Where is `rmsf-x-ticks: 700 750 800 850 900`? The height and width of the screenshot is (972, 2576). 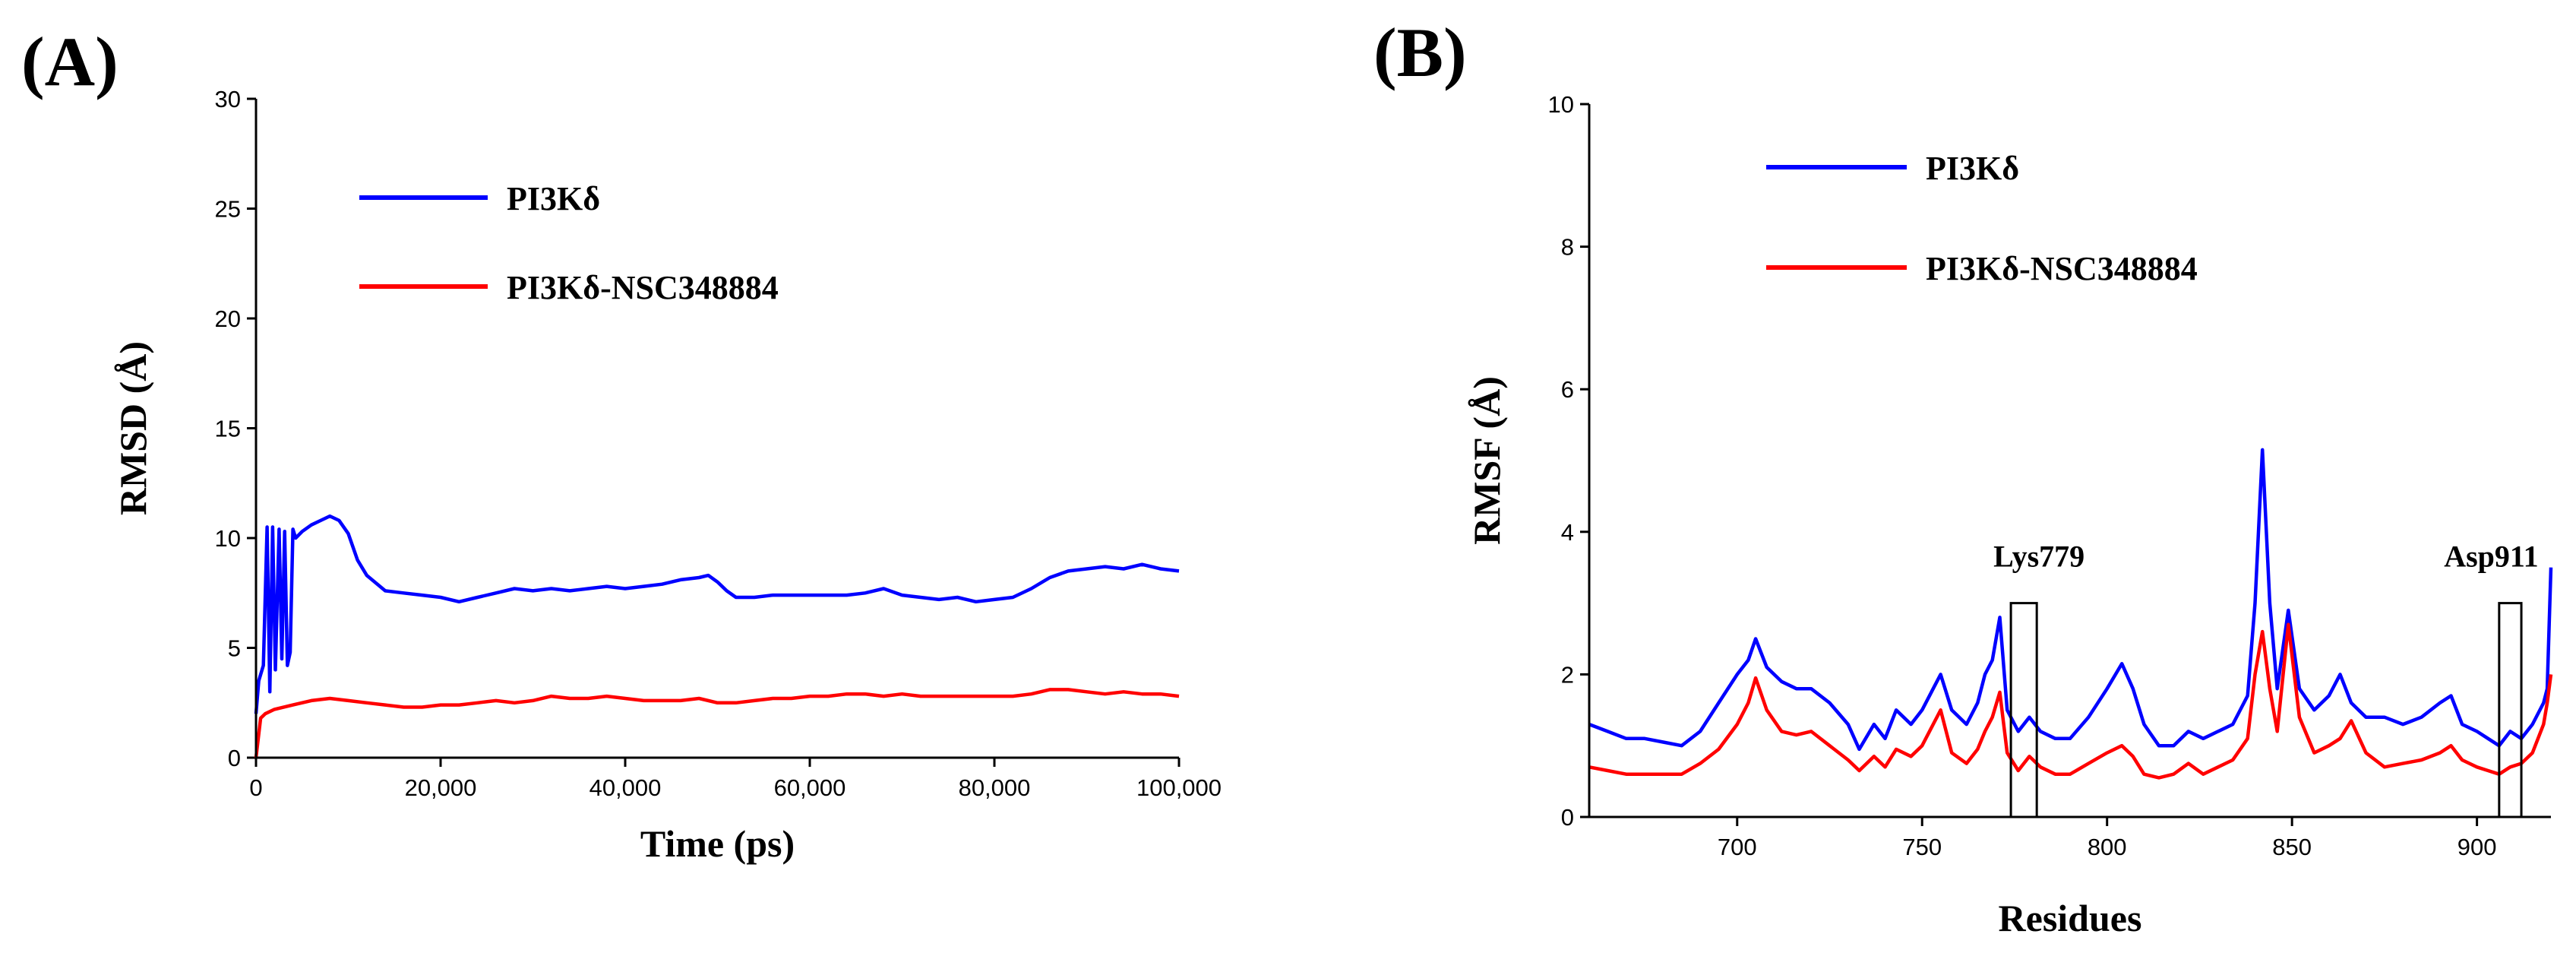
rmsf-x-ticks: 700 750 800 850 900 is located at coordinates (2107, 838).